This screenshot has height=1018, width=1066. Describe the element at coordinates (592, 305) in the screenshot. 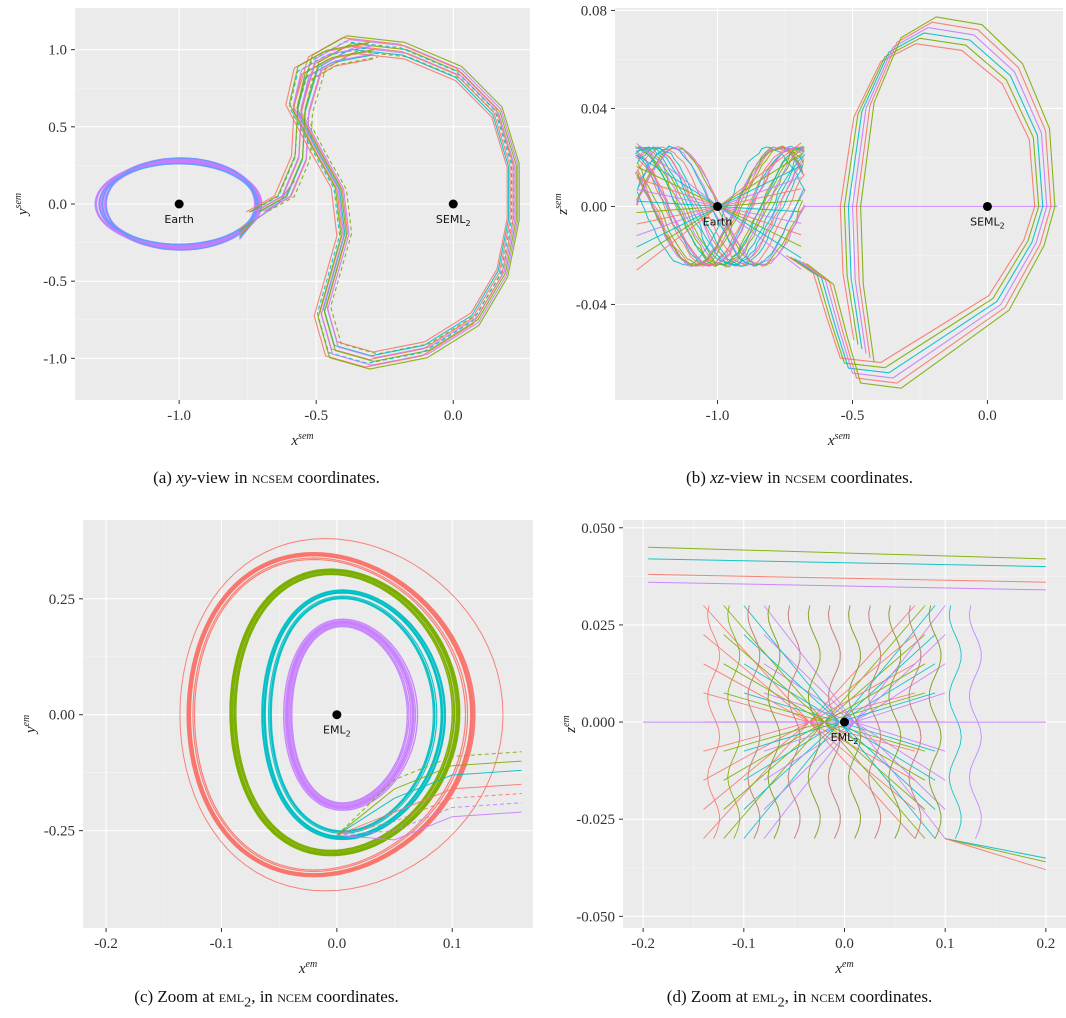

I see `y-tick-label: -0.04` at that location.